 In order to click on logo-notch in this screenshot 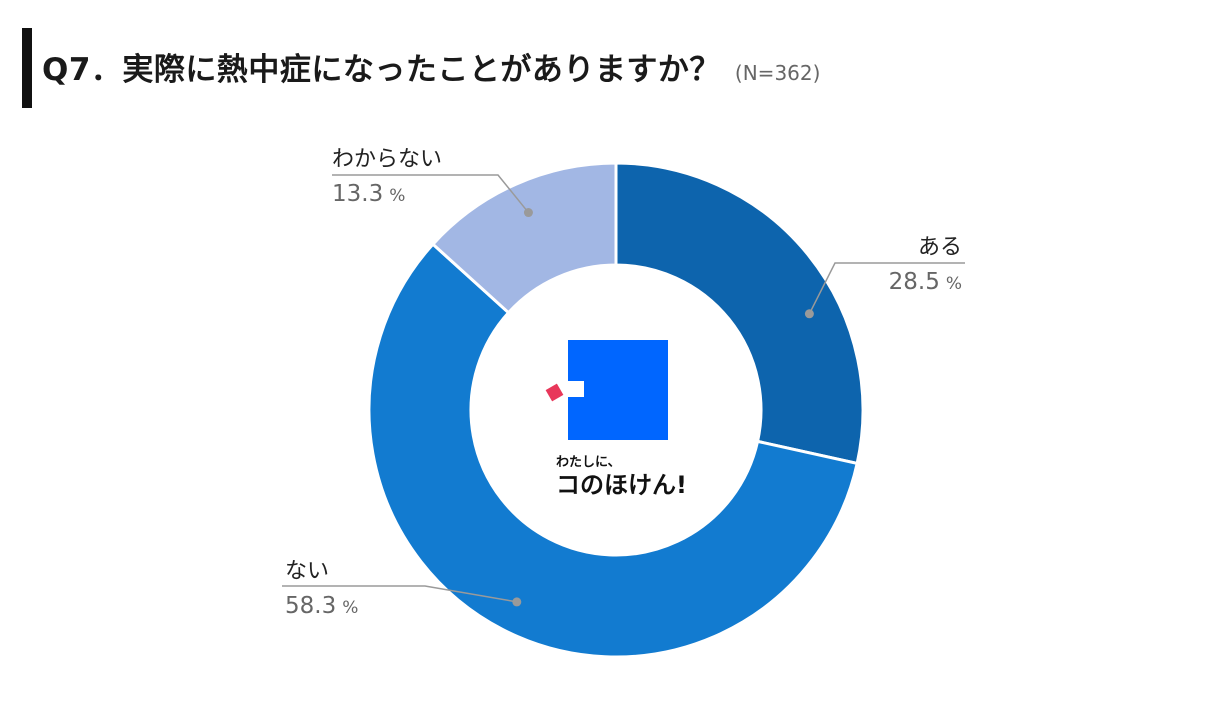, I will do `click(574, 389)`.